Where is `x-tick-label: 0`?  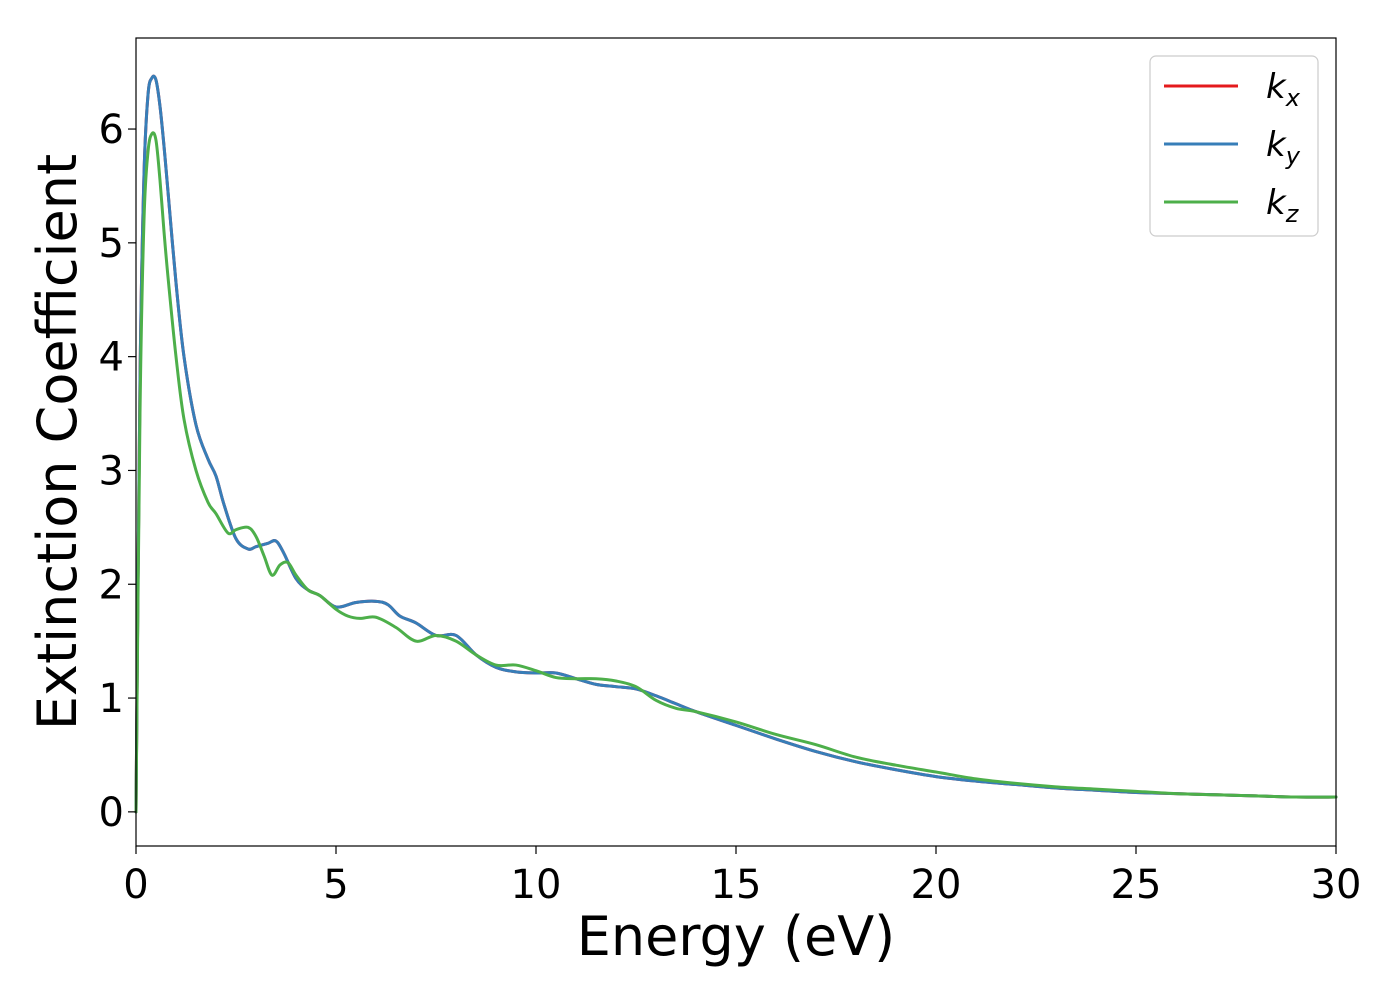
x-tick-label: 0 is located at coordinates (135, 885).